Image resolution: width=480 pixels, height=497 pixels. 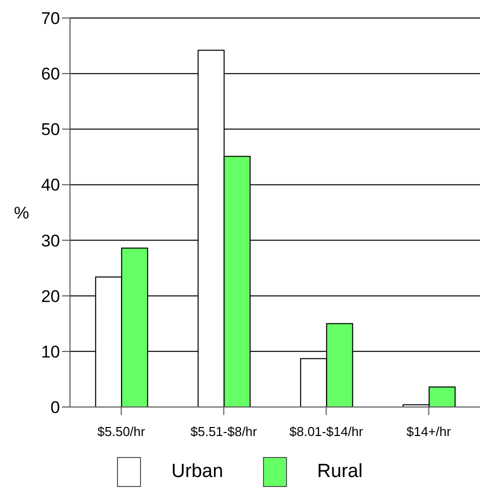 What do you see at coordinates (50, 352) in the screenshot?
I see `y-tick-label: 10` at bounding box center [50, 352].